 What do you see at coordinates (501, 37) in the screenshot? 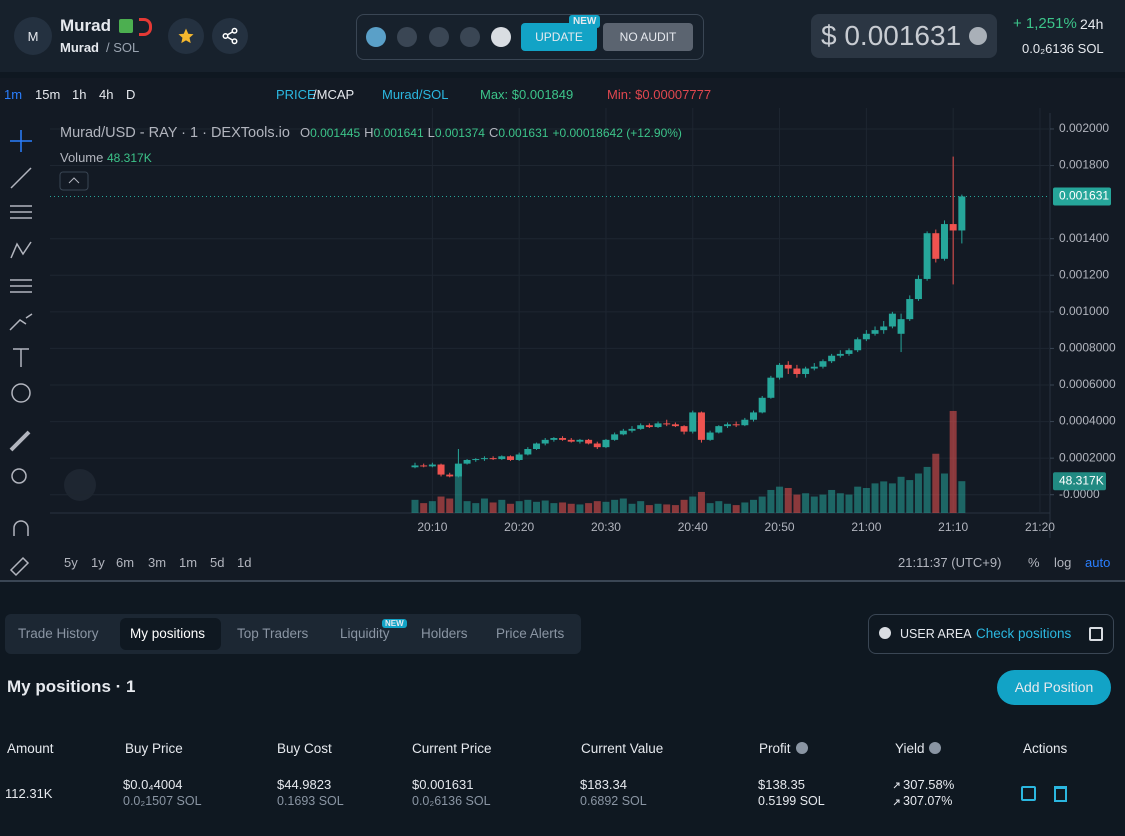
I see `more-icon` at bounding box center [501, 37].